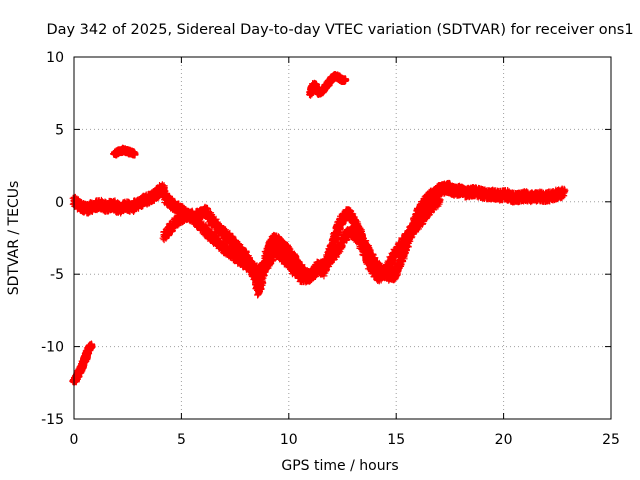 This screenshot has height=480, width=640. Describe the element at coordinates (52, 348) in the screenshot. I see `y-tick-label: -10` at that location.